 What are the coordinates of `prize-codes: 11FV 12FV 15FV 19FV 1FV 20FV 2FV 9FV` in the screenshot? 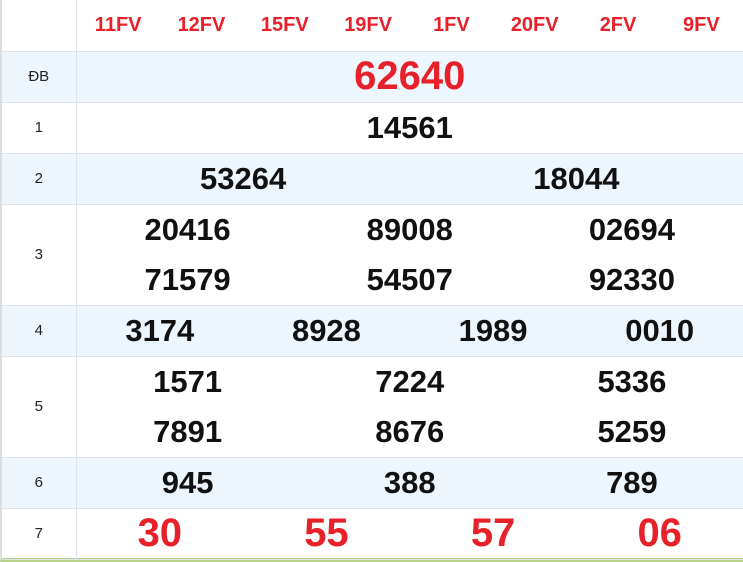 It's located at (410, 25).